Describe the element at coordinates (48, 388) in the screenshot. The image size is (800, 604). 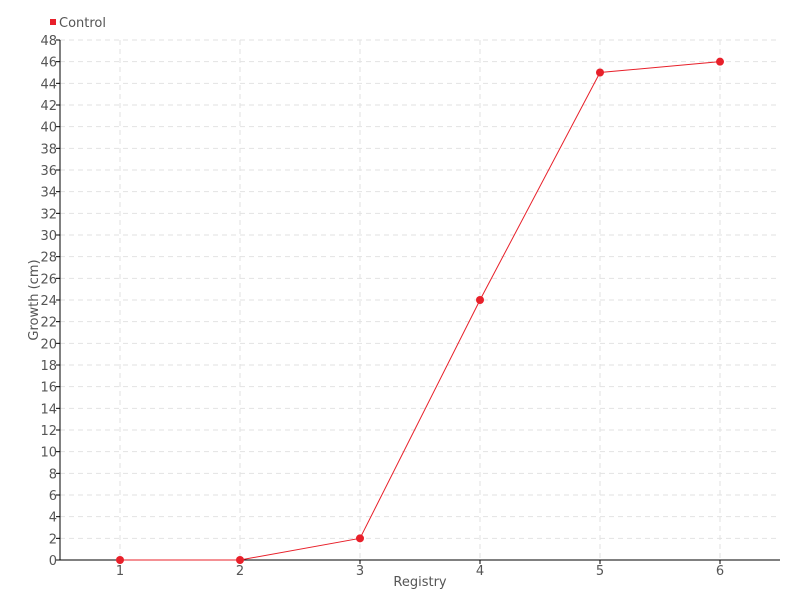
I see `y-tick-label: 16` at that location.